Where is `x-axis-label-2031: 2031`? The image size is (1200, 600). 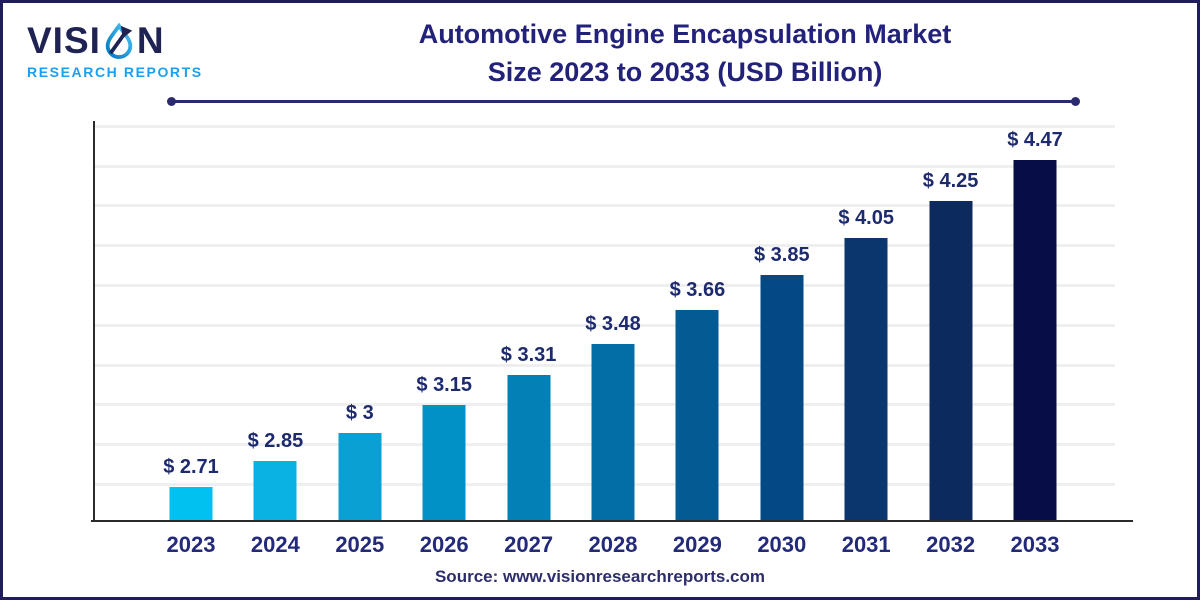 x-axis-label-2031: 2031 is located at coordinates (866, 544).